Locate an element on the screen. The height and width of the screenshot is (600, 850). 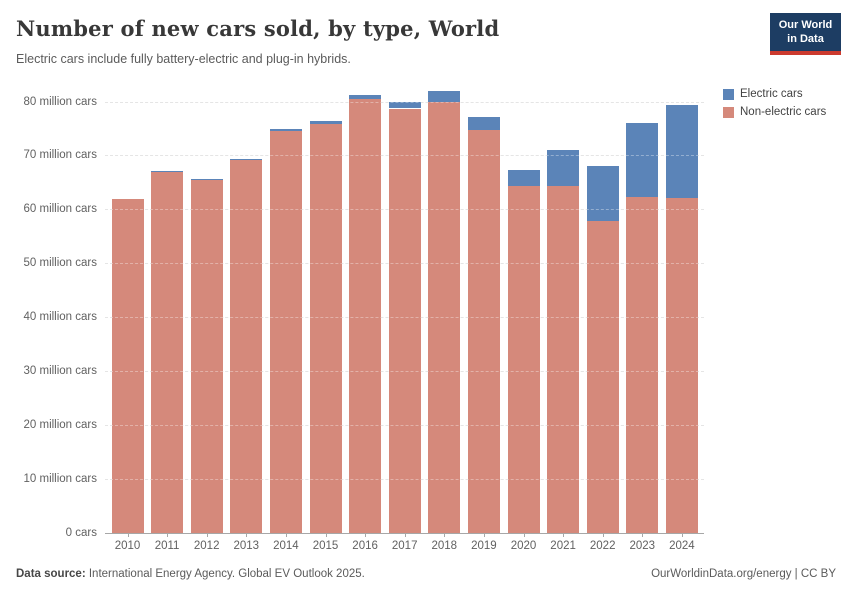
bar-2015-electric is located at coordinates (325, 122).